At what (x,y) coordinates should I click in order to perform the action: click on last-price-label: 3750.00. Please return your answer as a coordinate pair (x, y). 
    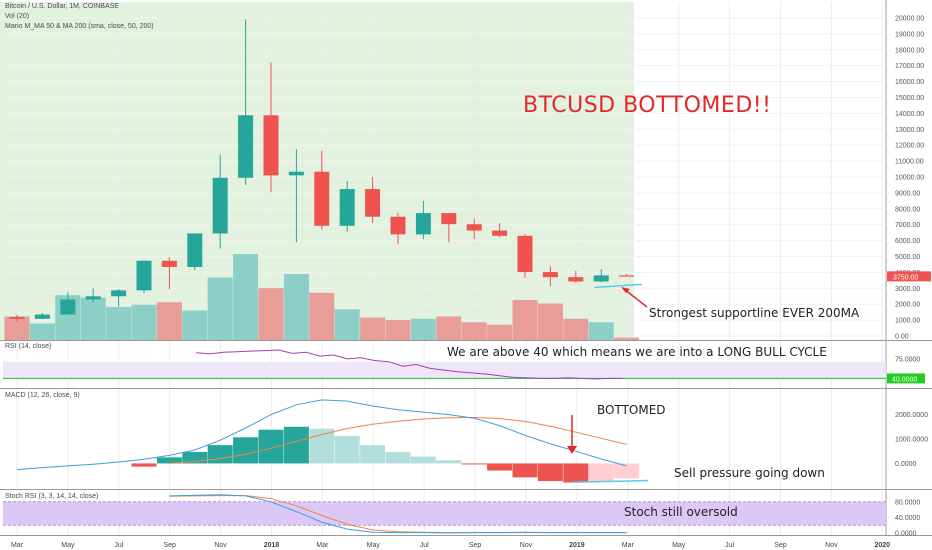
    Looking at the image, I should click on (905, 277).